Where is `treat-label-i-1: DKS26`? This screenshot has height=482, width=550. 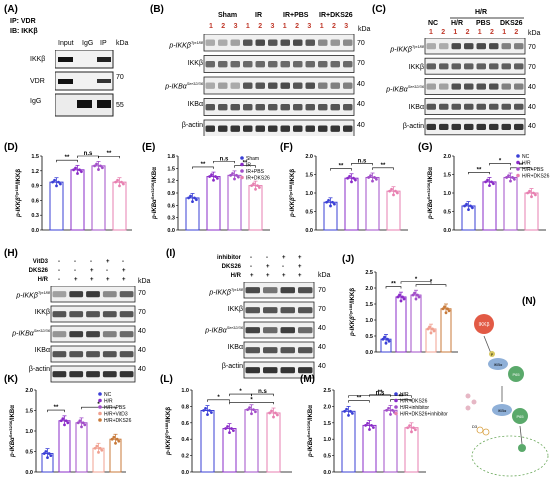
treat-label-i-1: DKS26 is located at coordinates (231, 267).